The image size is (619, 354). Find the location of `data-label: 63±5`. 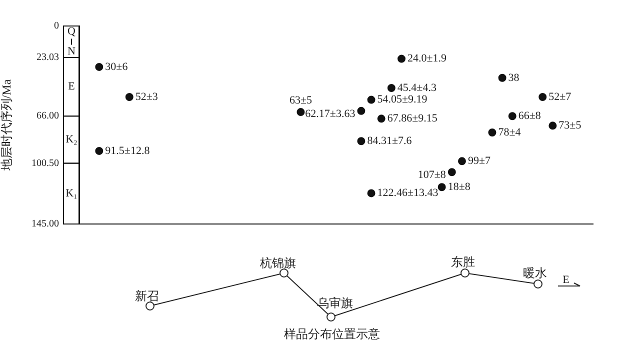

data-label: 63±5 is located at coordinates (300, 100).